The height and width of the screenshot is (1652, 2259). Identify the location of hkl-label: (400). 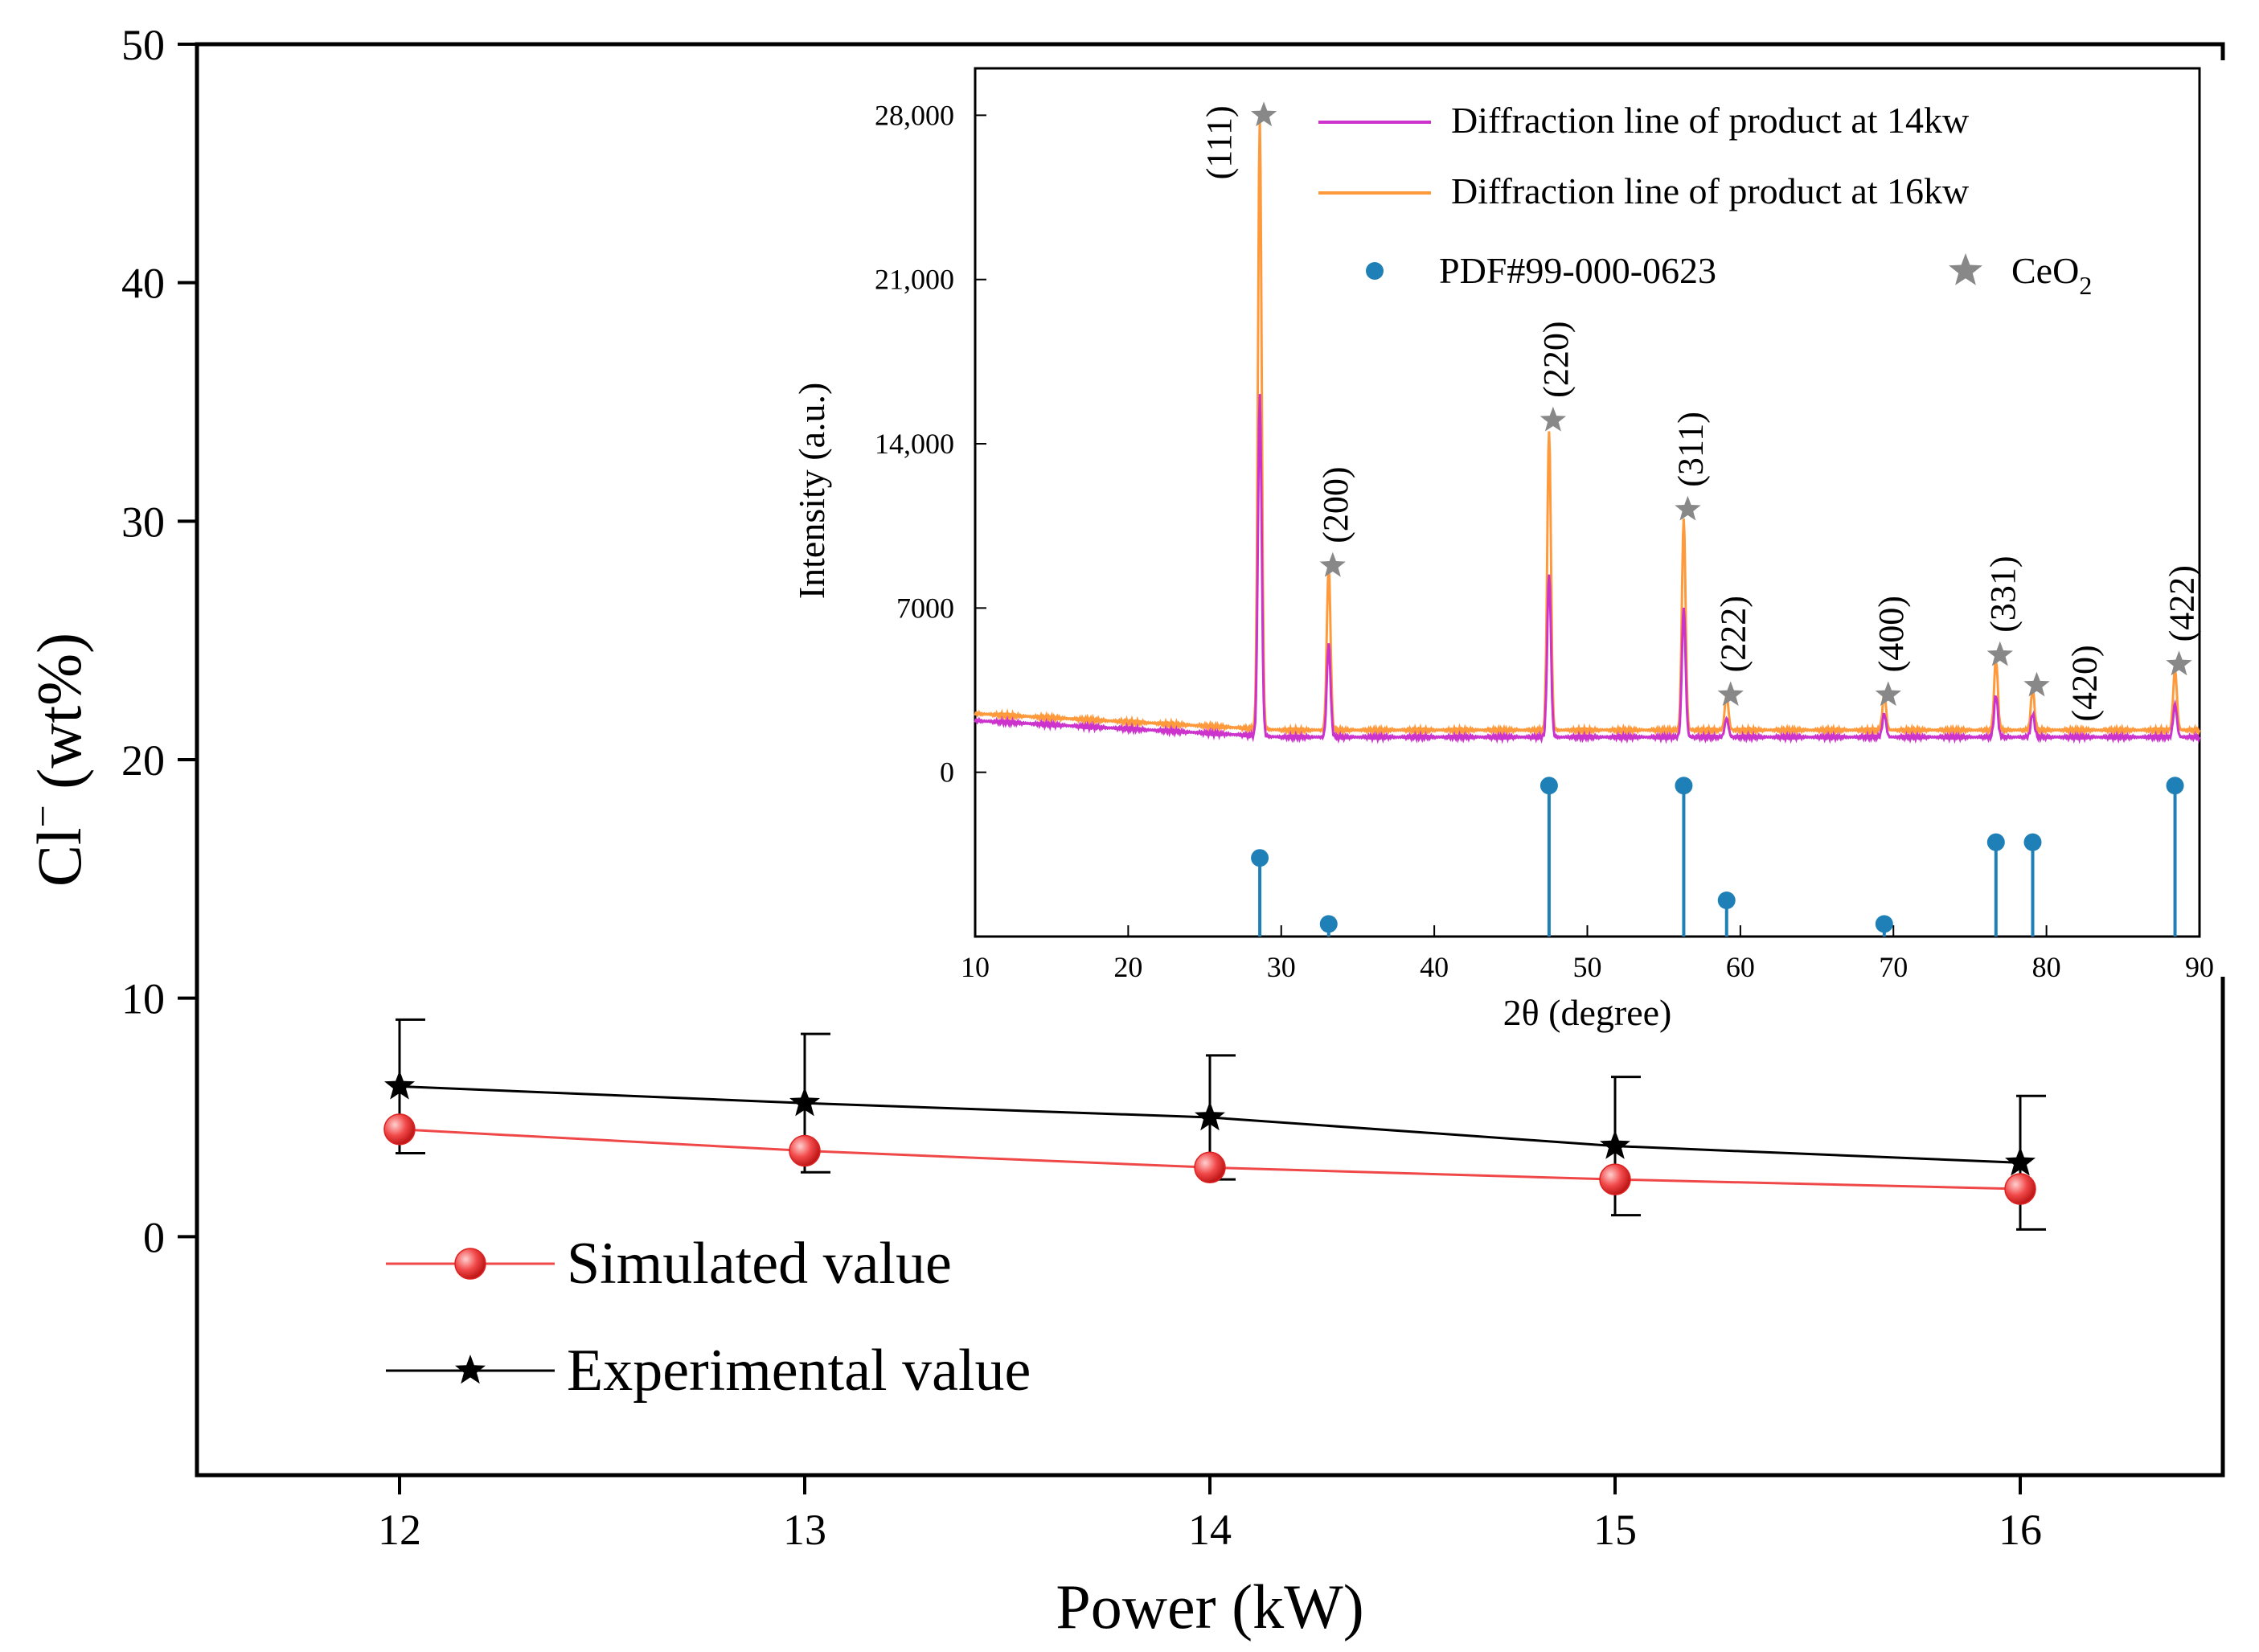
(1891, 634).